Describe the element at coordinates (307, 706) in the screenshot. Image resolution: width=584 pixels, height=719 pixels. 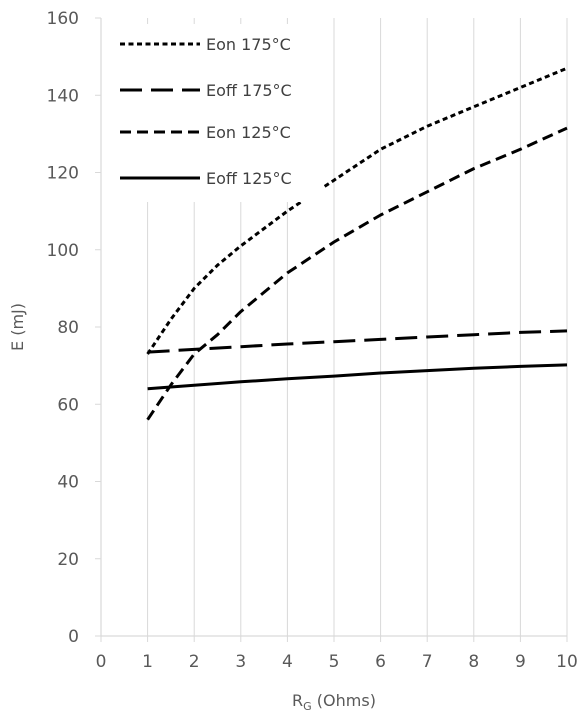
I see `x-axis-title-subscript: G` at that location.